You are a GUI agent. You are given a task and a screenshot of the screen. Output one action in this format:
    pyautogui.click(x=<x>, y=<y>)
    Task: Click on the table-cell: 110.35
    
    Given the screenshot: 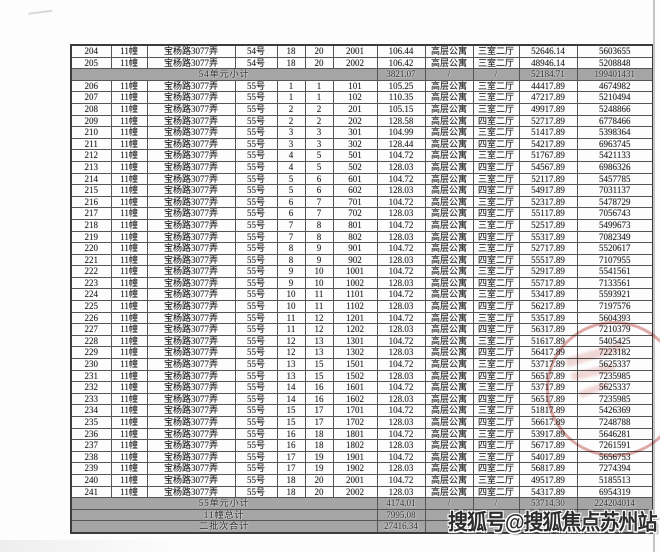 What is the action you would take?
    pyautogui.click(x=401, y=97)
    